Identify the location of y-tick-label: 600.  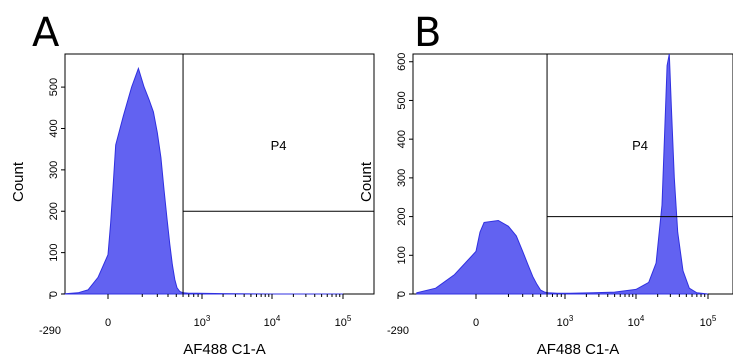
(402, 62).